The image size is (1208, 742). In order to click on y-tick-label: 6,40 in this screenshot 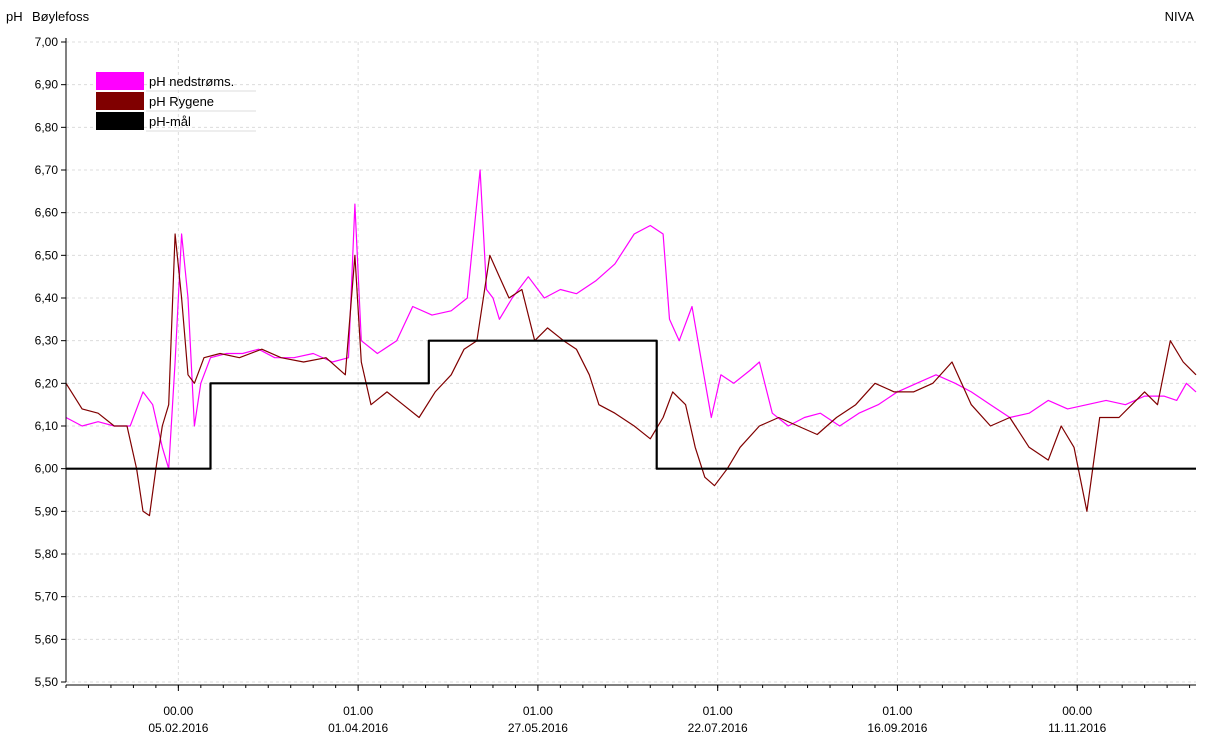, I will do `click(47, 298)`.